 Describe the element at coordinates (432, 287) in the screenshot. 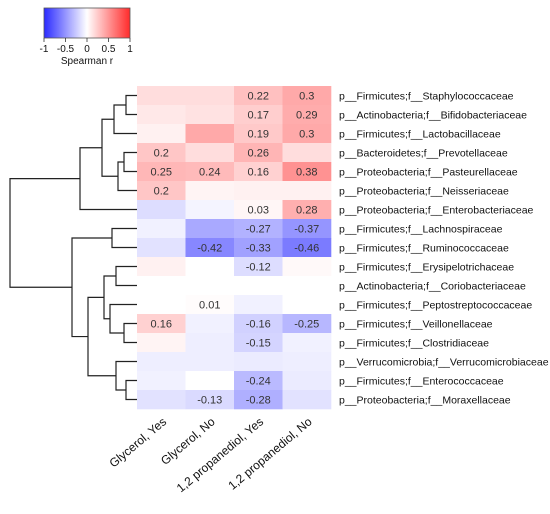

I see `row-label: p__Actinobacteria;f__Coriobacteriaceae` at that location.